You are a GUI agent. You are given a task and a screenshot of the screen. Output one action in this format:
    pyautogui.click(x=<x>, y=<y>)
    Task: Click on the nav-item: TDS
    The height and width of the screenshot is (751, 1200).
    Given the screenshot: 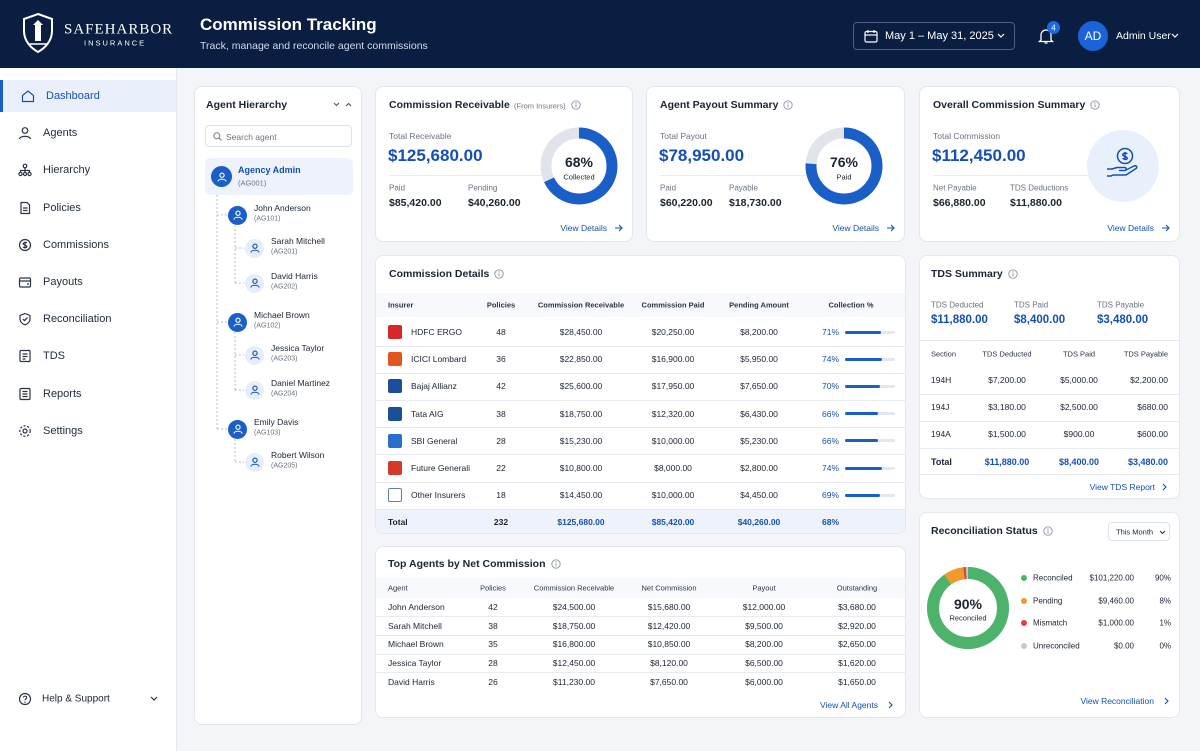 What is the action you would take?
    pyautogui.click(x=88, y=356)
    